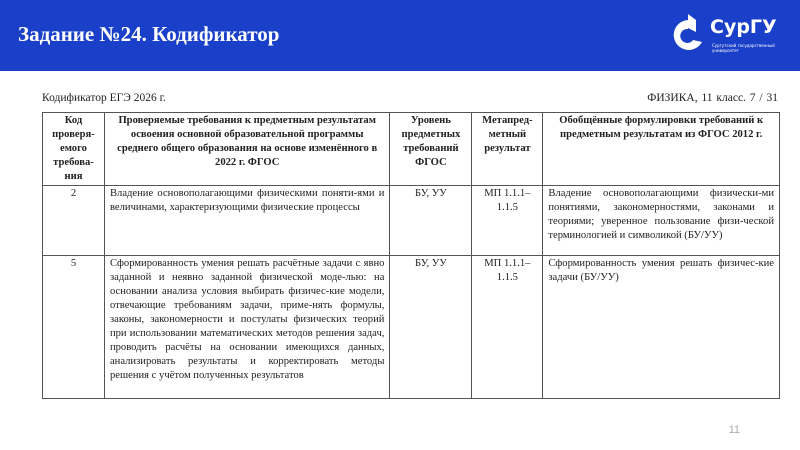 Image resolution: width=800 pixels, height=450 pixels. Describe the element at coordinates (73, 149) in the screenshot. I see `column-header: Код проверя-емого требова-ния` at that location.